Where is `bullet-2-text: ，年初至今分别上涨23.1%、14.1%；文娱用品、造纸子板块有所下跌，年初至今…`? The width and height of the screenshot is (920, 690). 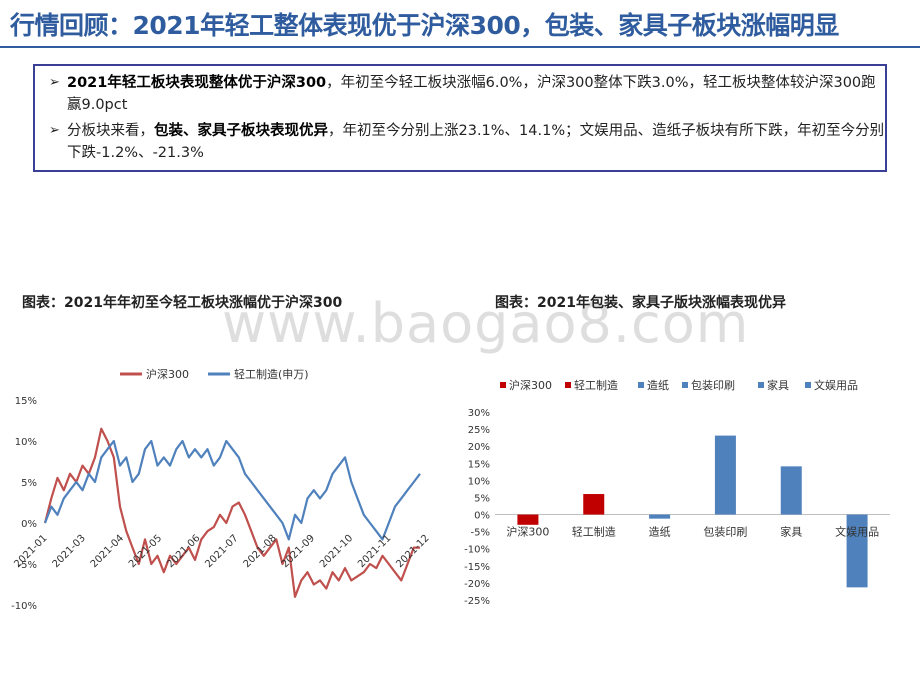
bullet-2-text: ，年初至今分别上涨23.1%、14.1%；文娱用品、造纸子板块有所下跌，年初至今… is located at coordinates (476, 142).